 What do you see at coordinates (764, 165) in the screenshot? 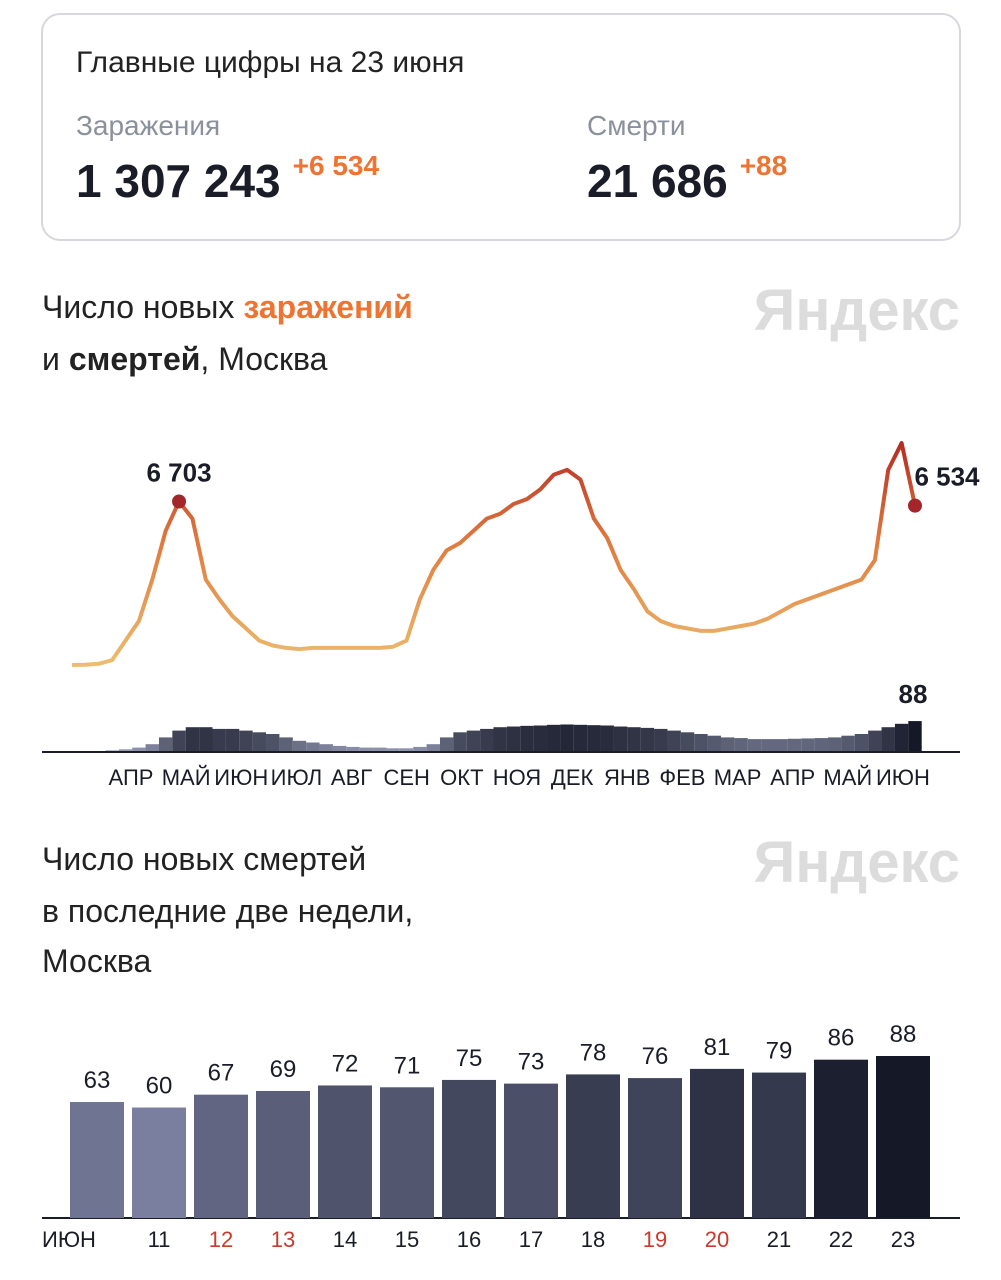
I see `deaths-delta: +88` at bounding box center [764, 165].